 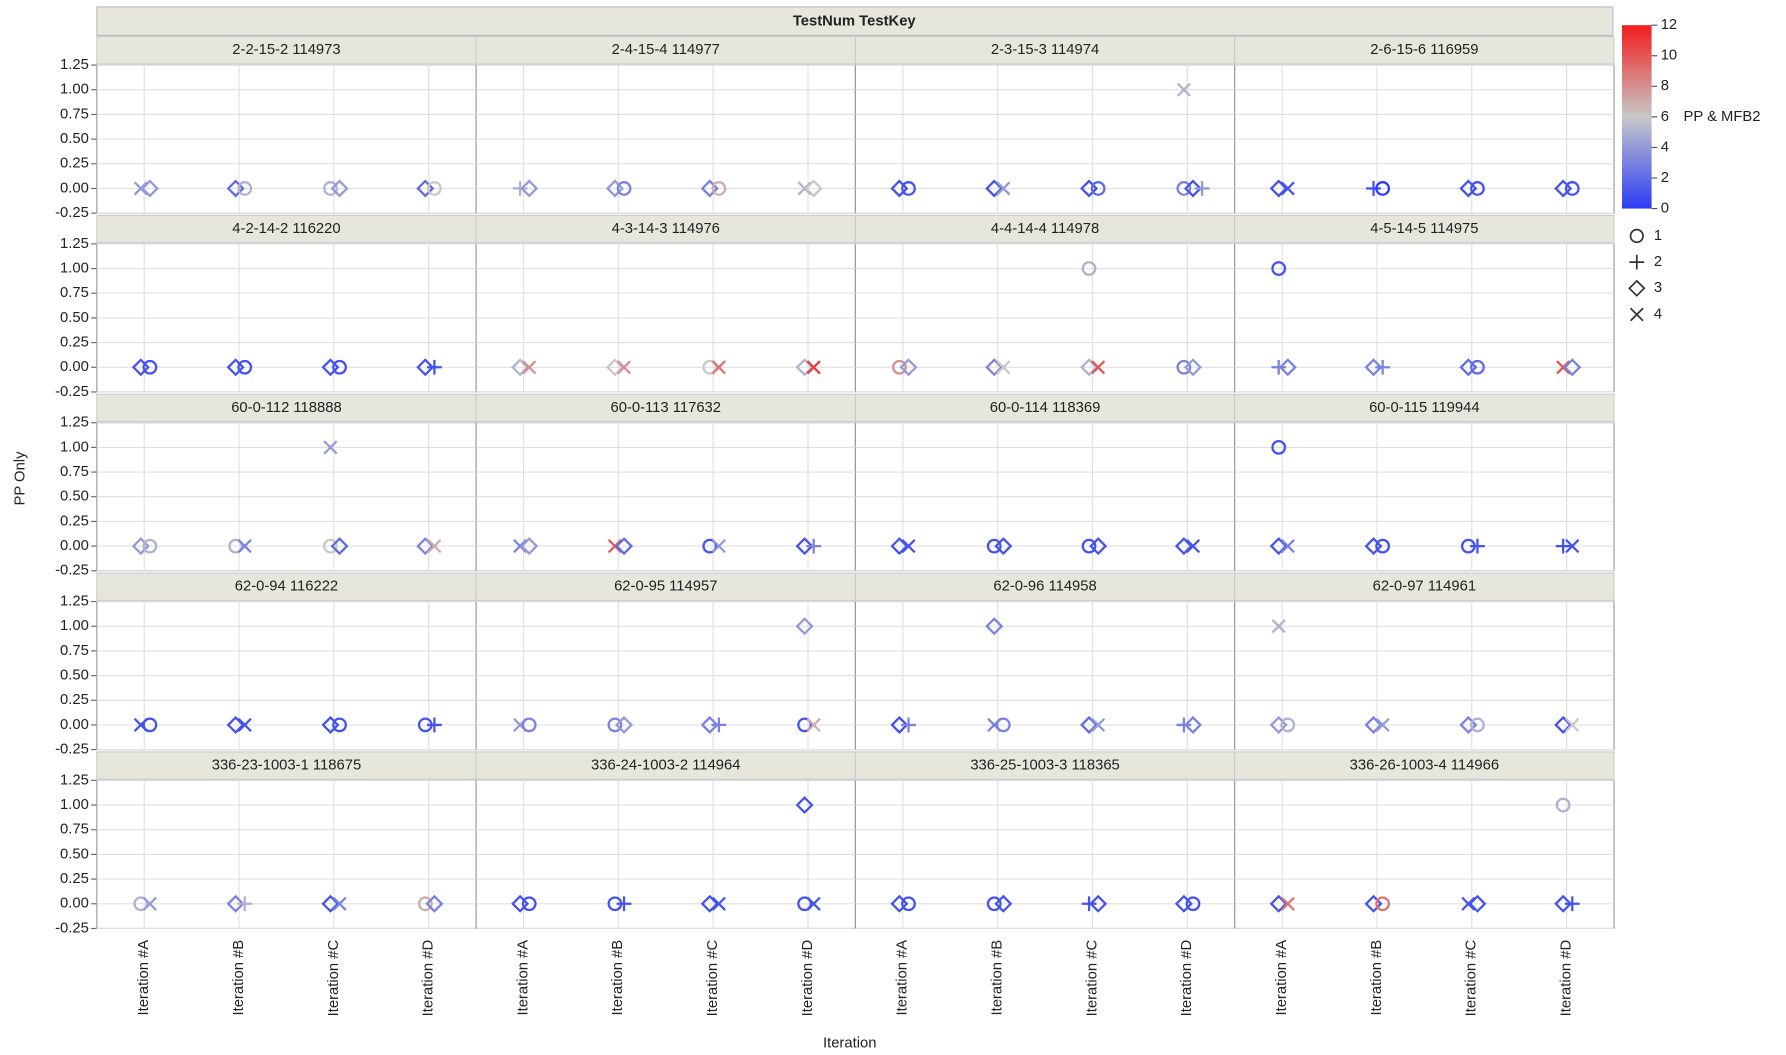 I want to click on panel-title: 62-0-94 116222, so click(x=286, y=587).